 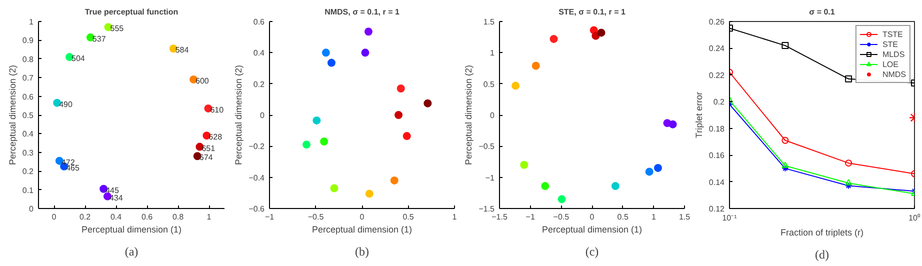 What do you see at coordinates (131, 12) in the screenshot?
I see `chart-title: True perceptual function` at bounding box center [131, 12].